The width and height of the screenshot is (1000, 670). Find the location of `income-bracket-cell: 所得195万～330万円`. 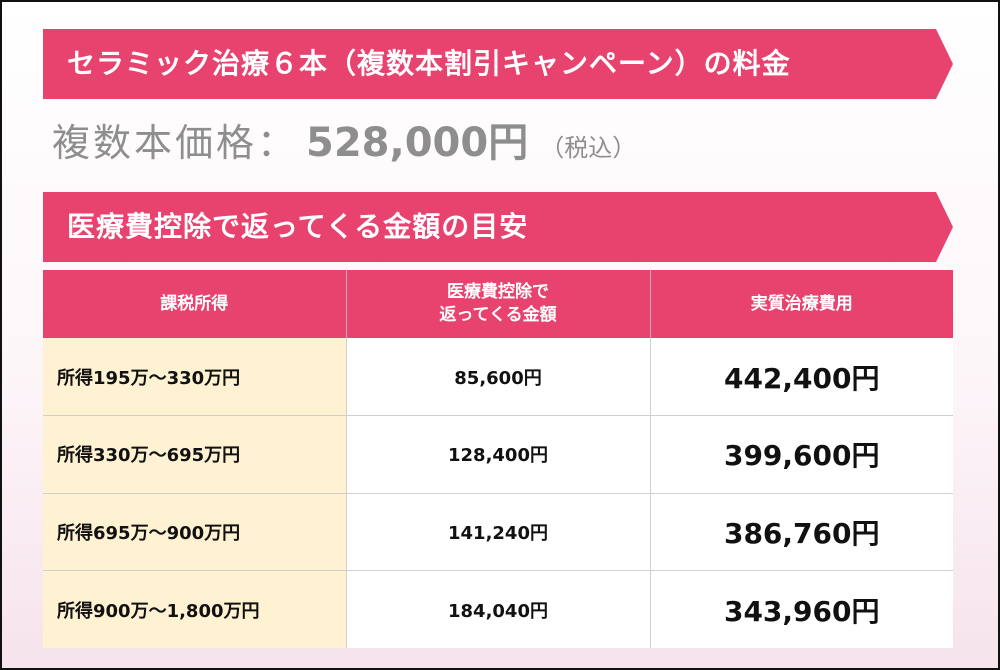

income-bracket-cell: 所得195万～330万円 is located at coordinates (195, 377).